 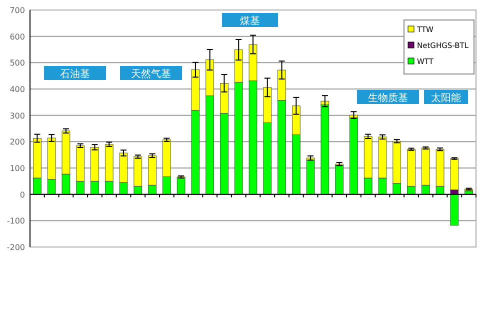 I want to click on annotation: 石油基, so click(x=75, y=74).